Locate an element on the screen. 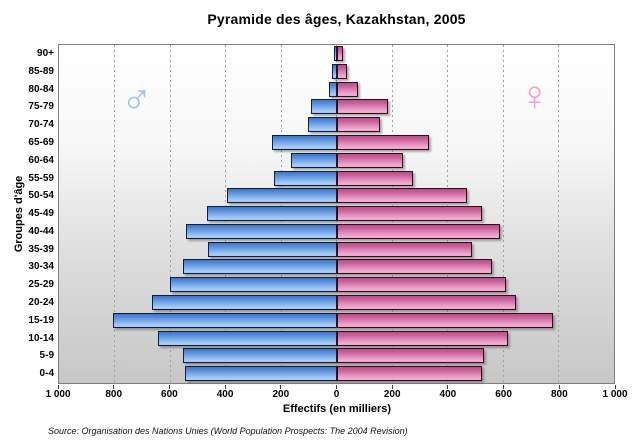 The height and width of the screenshot is (443, 640). female-symbol-icon: ♀ is located at coordinates (535, 95).